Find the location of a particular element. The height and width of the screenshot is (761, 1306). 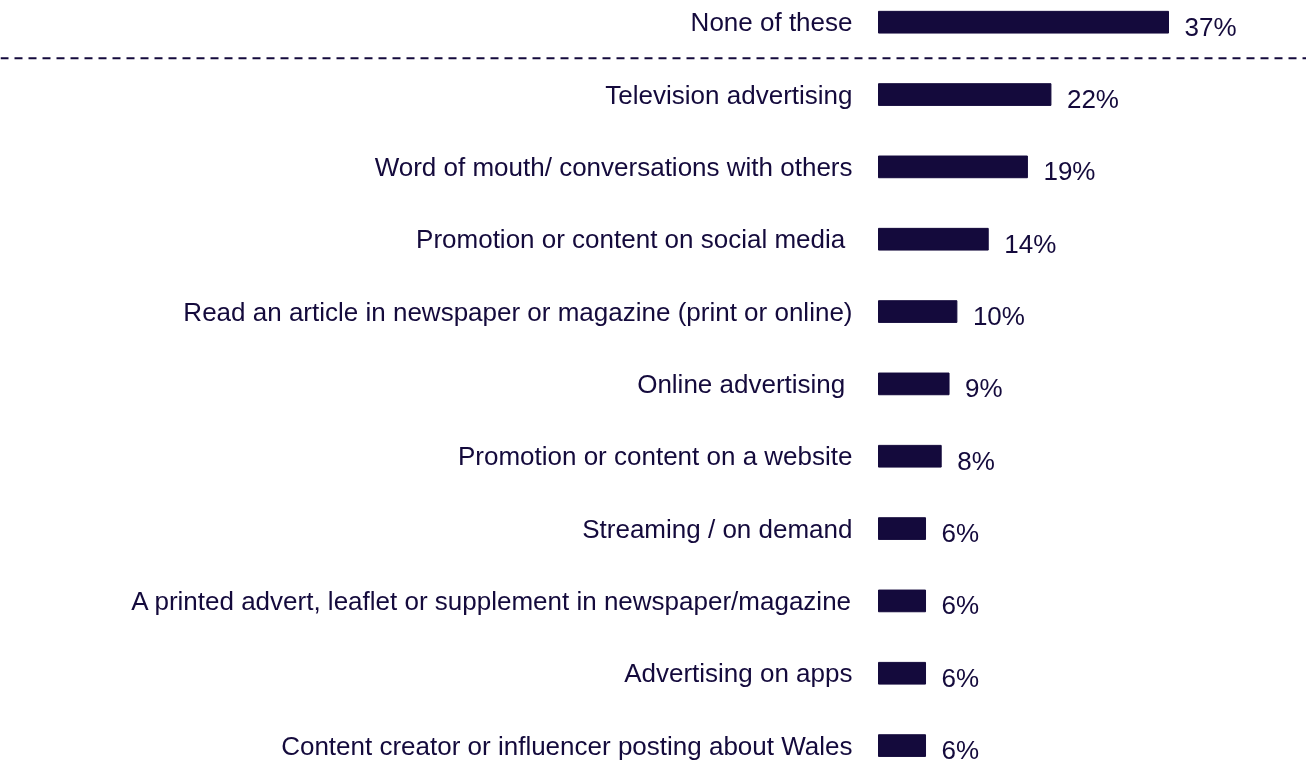

data-label: 8% is located at coordinates (976, 460).